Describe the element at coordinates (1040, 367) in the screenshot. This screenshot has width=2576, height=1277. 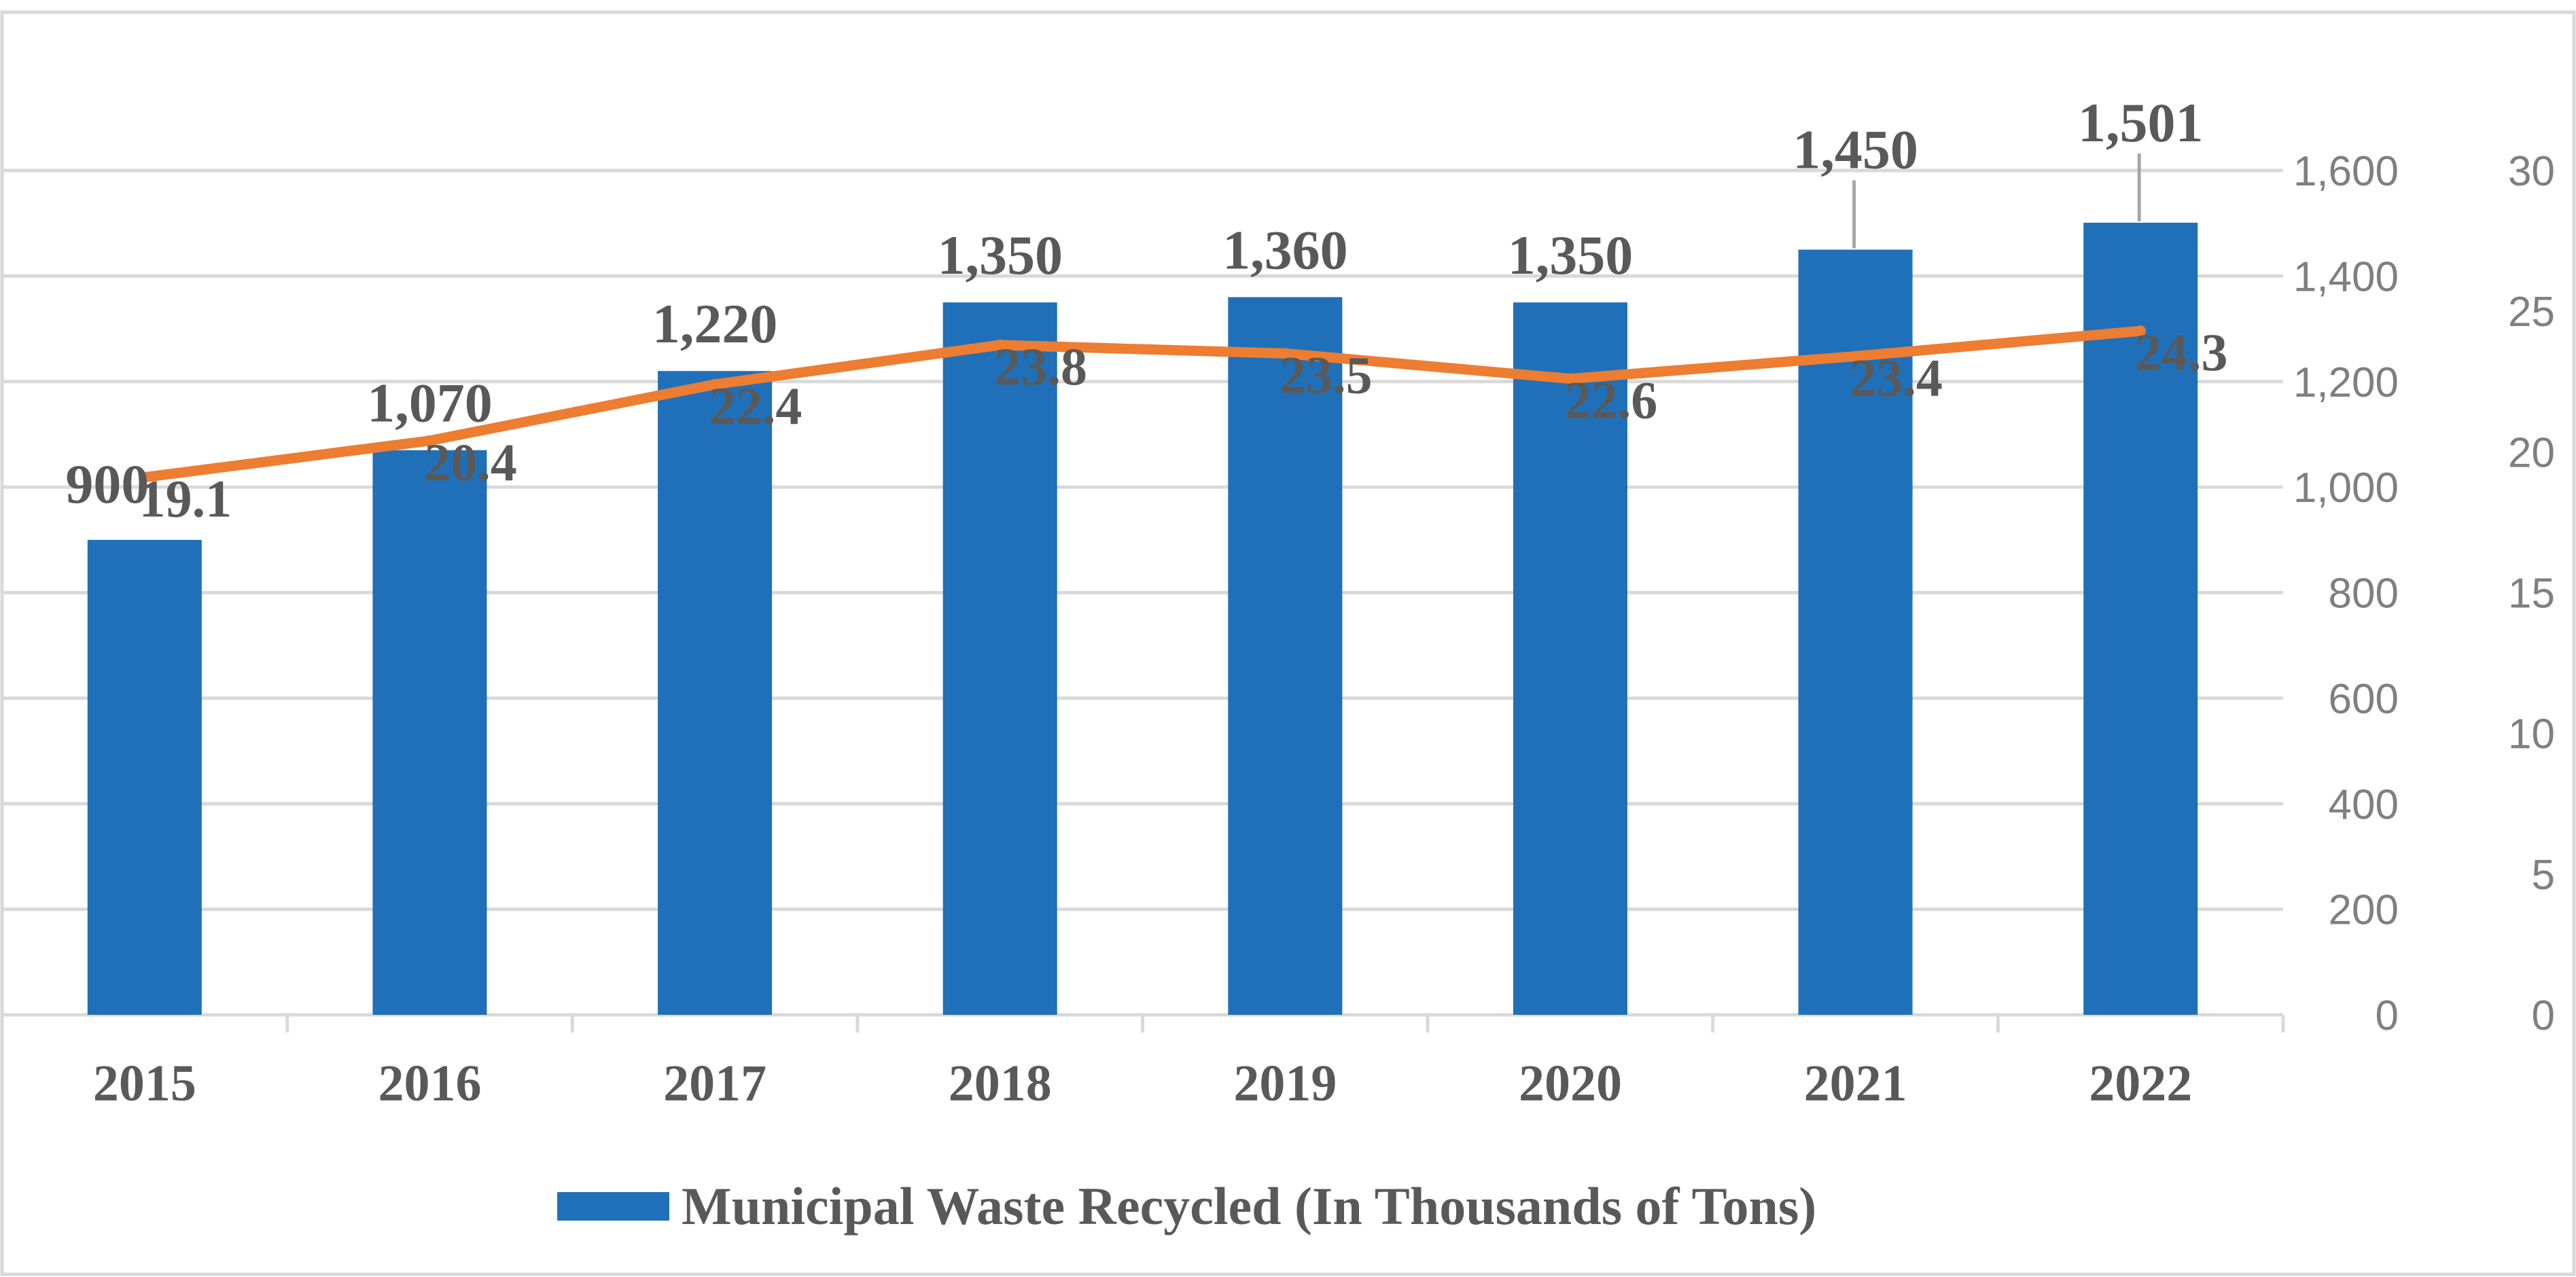
I see `line-data-label: 23.8` at that location.